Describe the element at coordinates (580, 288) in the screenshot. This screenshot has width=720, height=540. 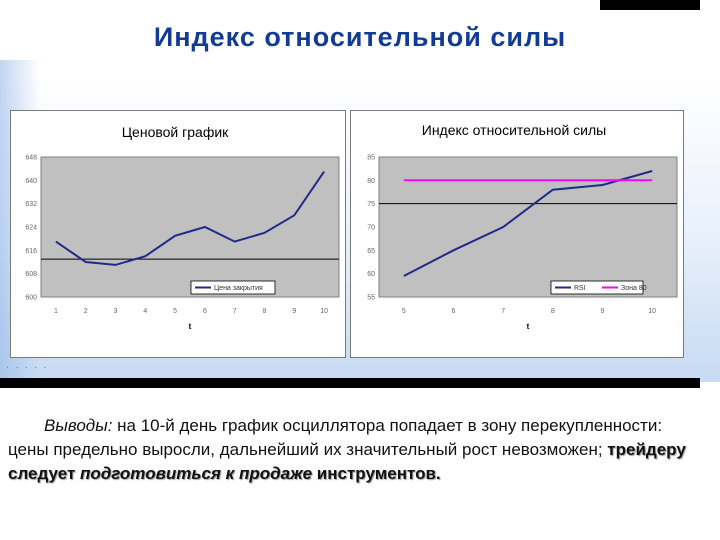
I see `legend-label: RSI` at that location.